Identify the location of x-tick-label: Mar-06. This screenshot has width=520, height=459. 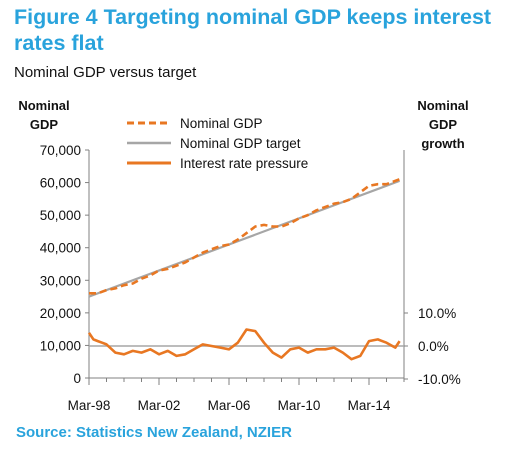
(229, 405).